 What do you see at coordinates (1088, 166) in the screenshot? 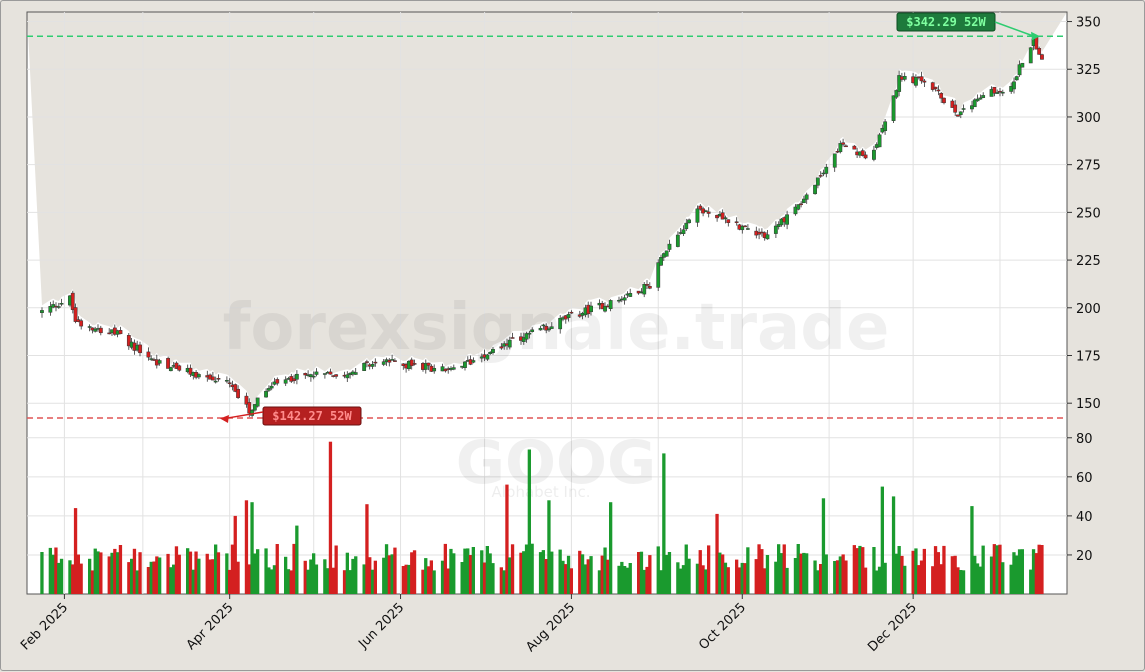
I see `price-tick-label: 275` at bounding box center [1088, 166].